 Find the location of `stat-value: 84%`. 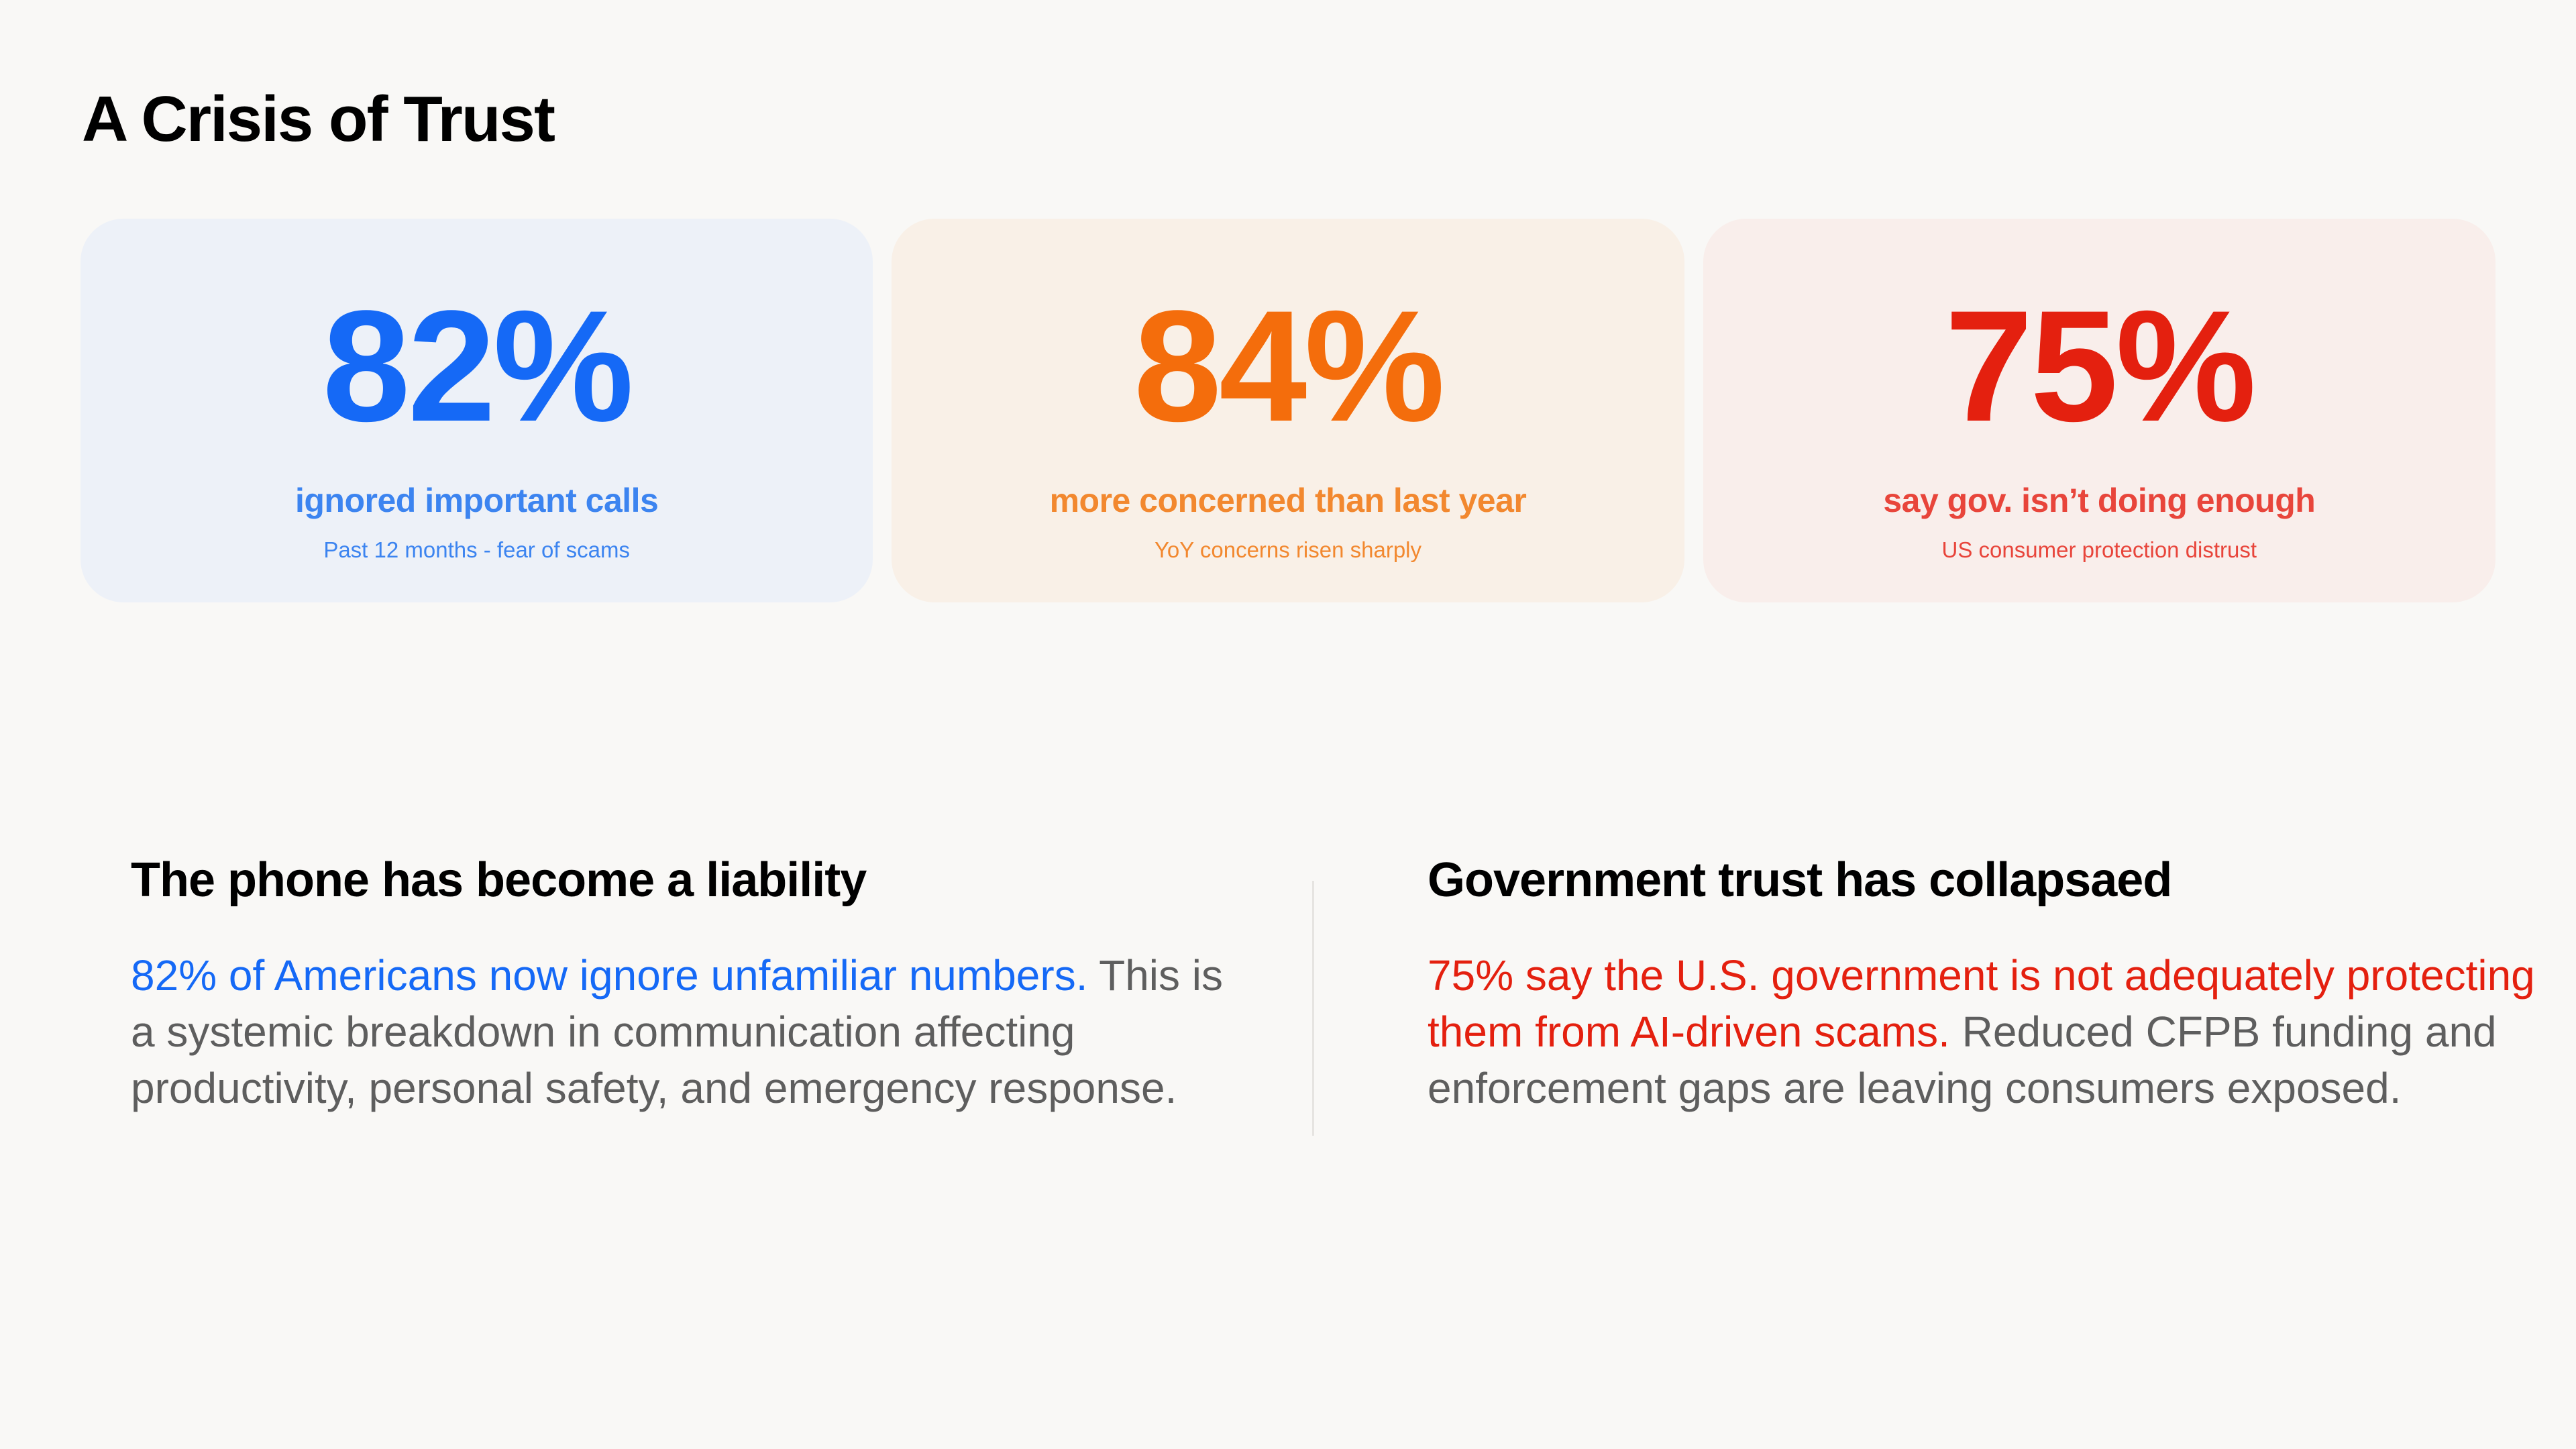

stat-value: 84% is located at coordinates (1289, 366).